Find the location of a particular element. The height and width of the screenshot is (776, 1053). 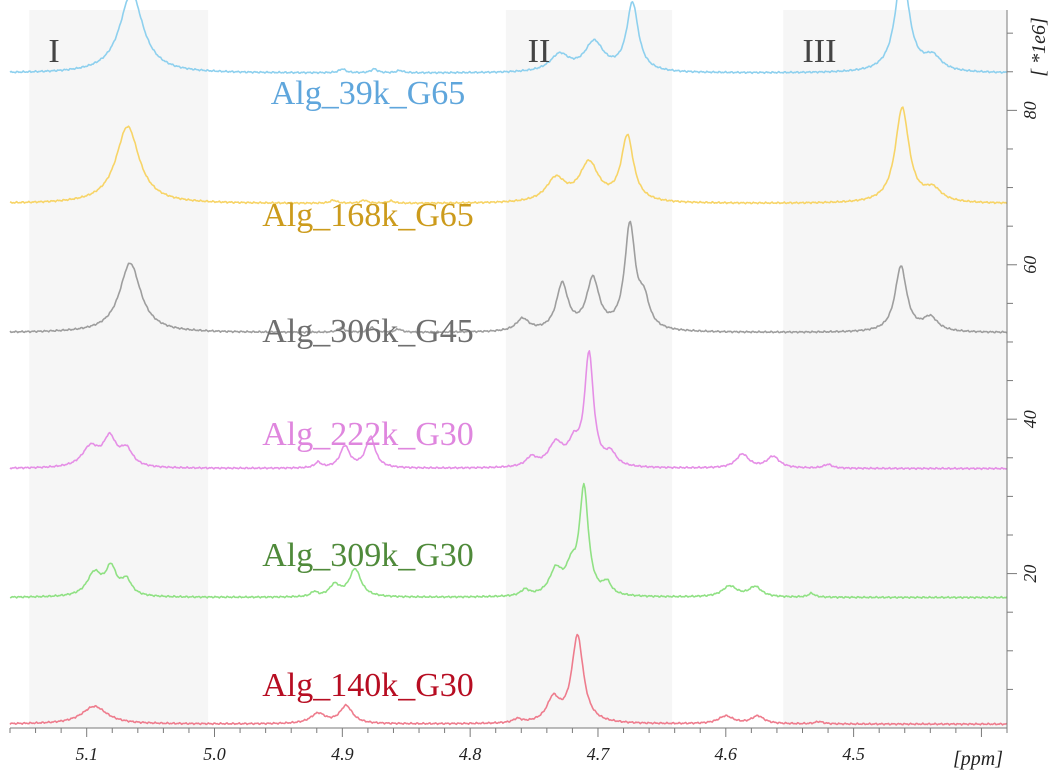

y-tick-label: 20 is located at coordinates (1030, 574).